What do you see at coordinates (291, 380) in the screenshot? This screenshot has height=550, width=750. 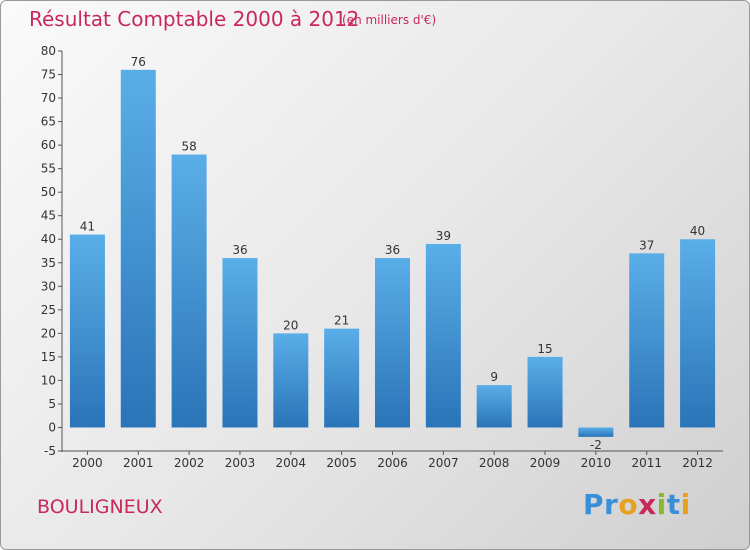 I see `bar-2004` at bounding box center [291, 380].